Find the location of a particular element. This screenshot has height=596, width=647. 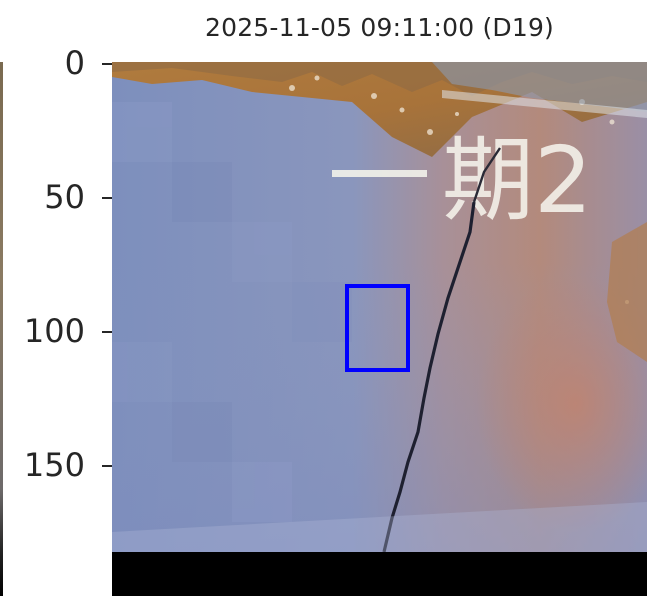

highlight-box is located at coordinates (377, 328).